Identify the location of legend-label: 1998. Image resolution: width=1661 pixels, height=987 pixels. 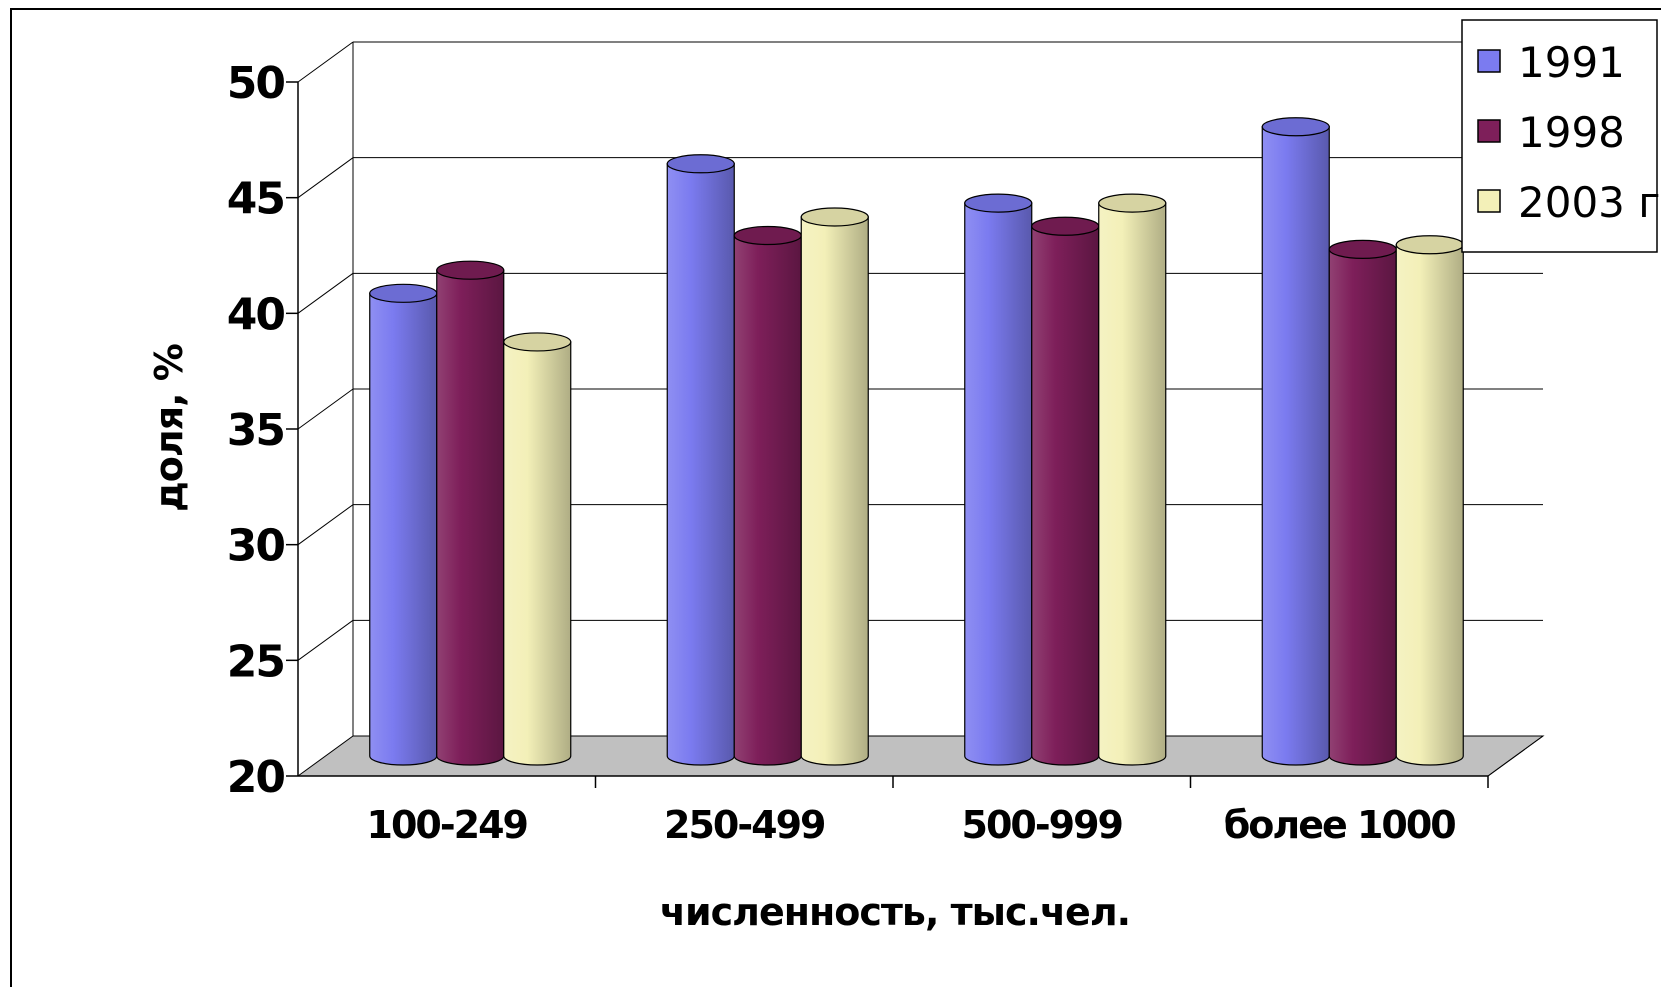
(1571, 132).